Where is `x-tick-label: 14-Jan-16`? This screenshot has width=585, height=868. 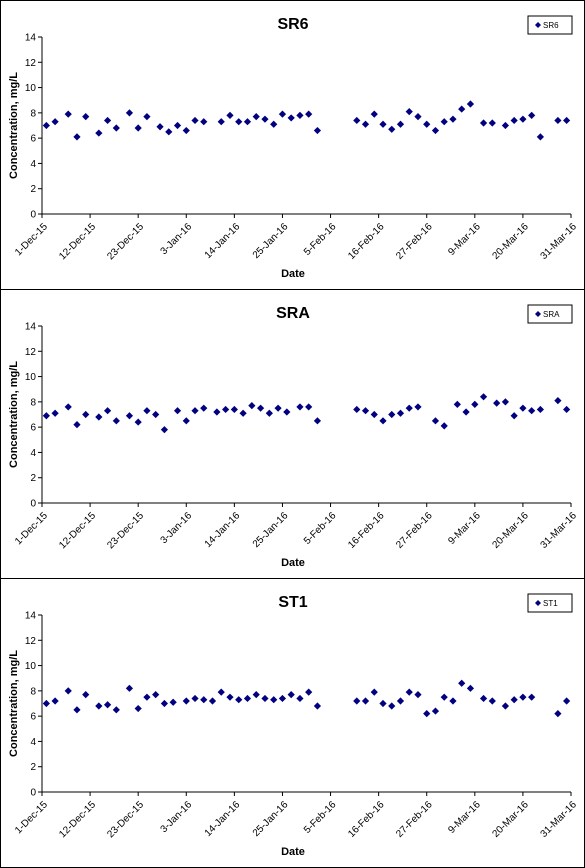 x-tick-label: 14-Jan-16 is located at coordinates (223, 530).